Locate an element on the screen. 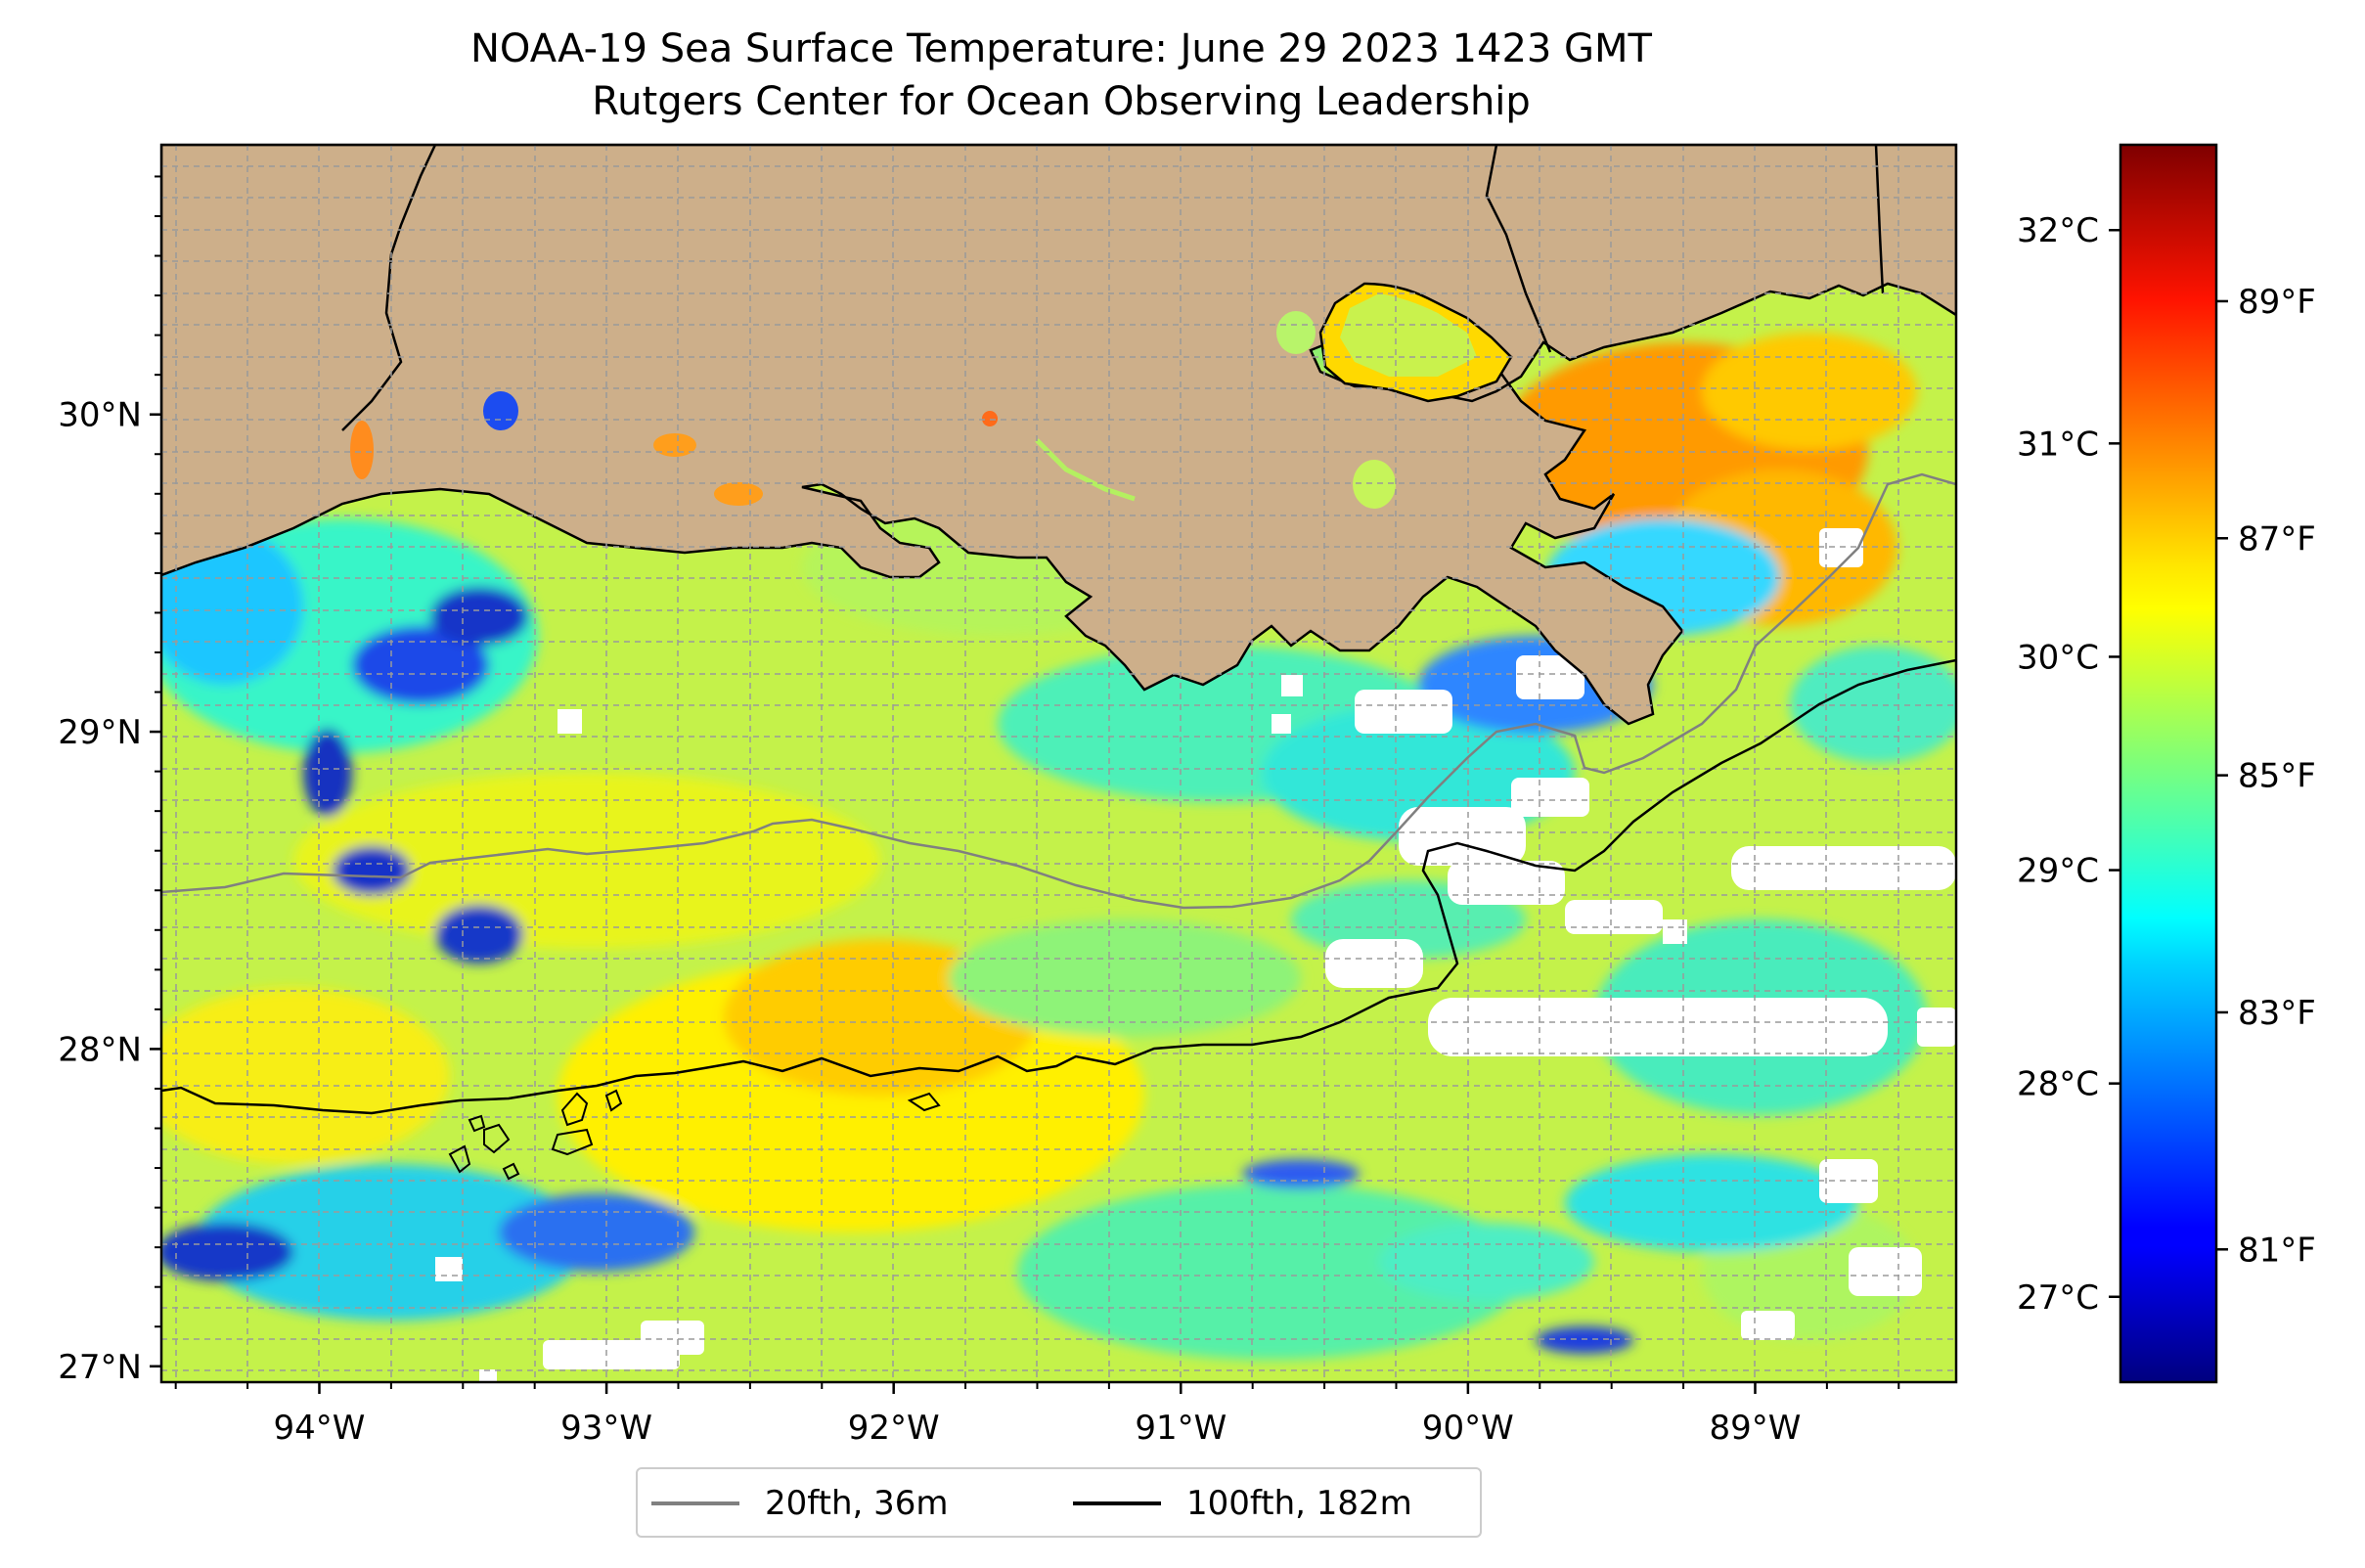 The height and width of the screenshot is (1568, 2365). colorbar-fahrenheit-axis: 81°F 83°F 85°F 87°F 89°F is located at coordinates (2266, 776).